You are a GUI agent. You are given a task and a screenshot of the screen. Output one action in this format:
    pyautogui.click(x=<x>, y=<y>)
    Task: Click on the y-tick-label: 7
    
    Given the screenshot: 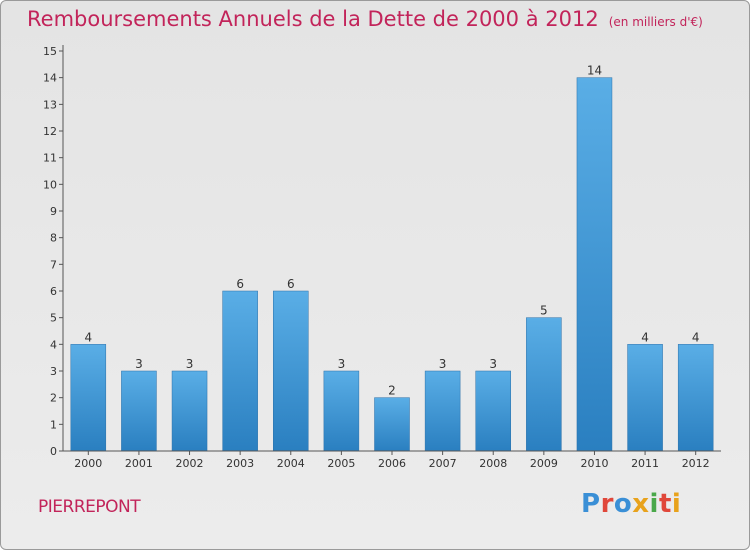 What is the action you would take?
    pyautogui.click(x=53, y=264)
    